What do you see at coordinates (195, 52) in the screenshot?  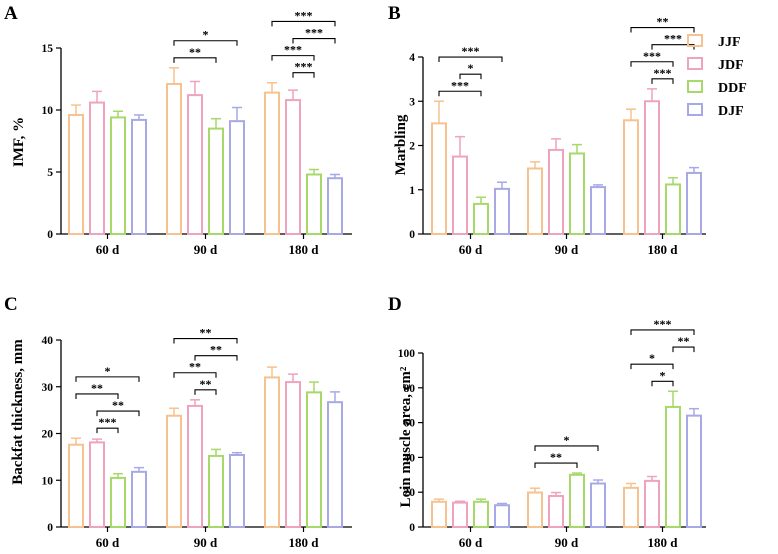 I see `panel-a-sig-label: **` at bounding box center [195, 52].